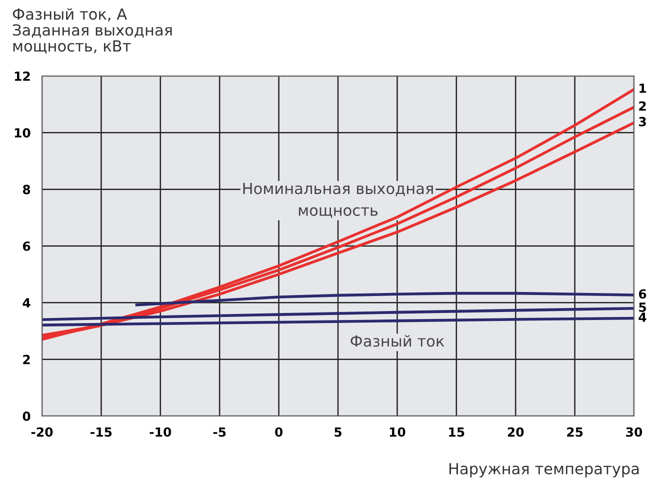  What do you see at coordinates (575, 432) in the screenshot?
I see `x-tick-label: 25` at bounding box center [575, 432].